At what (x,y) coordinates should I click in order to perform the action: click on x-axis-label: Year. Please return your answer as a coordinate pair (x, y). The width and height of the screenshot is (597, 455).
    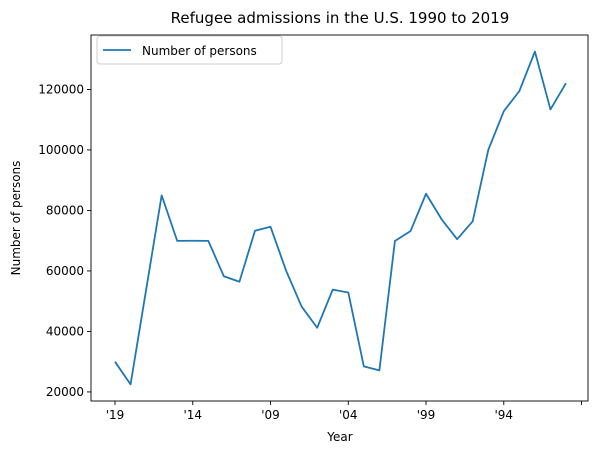
    Looking at the image, I should click on (339, 437).